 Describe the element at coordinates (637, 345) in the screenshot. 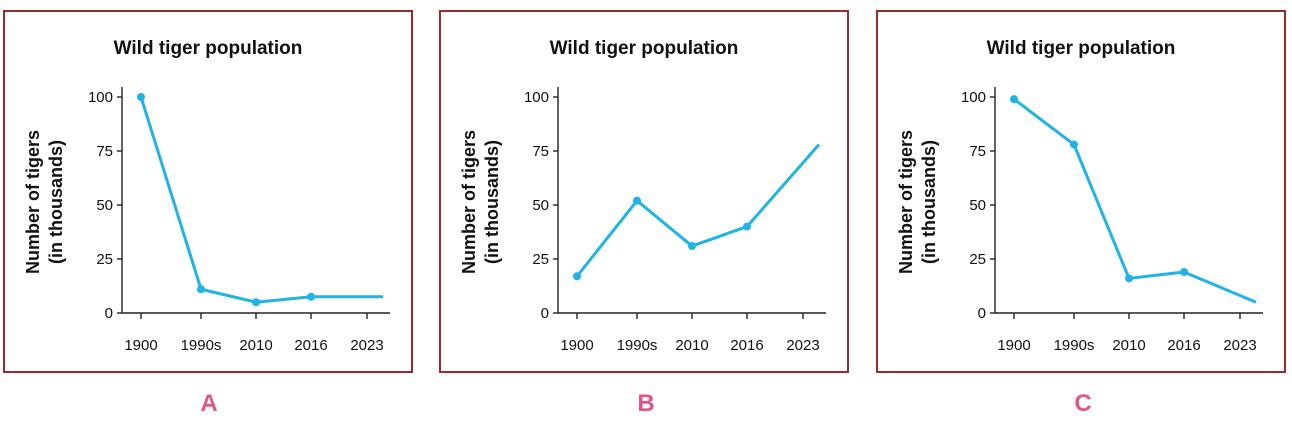

I see `chart-b-xtick-label-1: 1990s` at that location.